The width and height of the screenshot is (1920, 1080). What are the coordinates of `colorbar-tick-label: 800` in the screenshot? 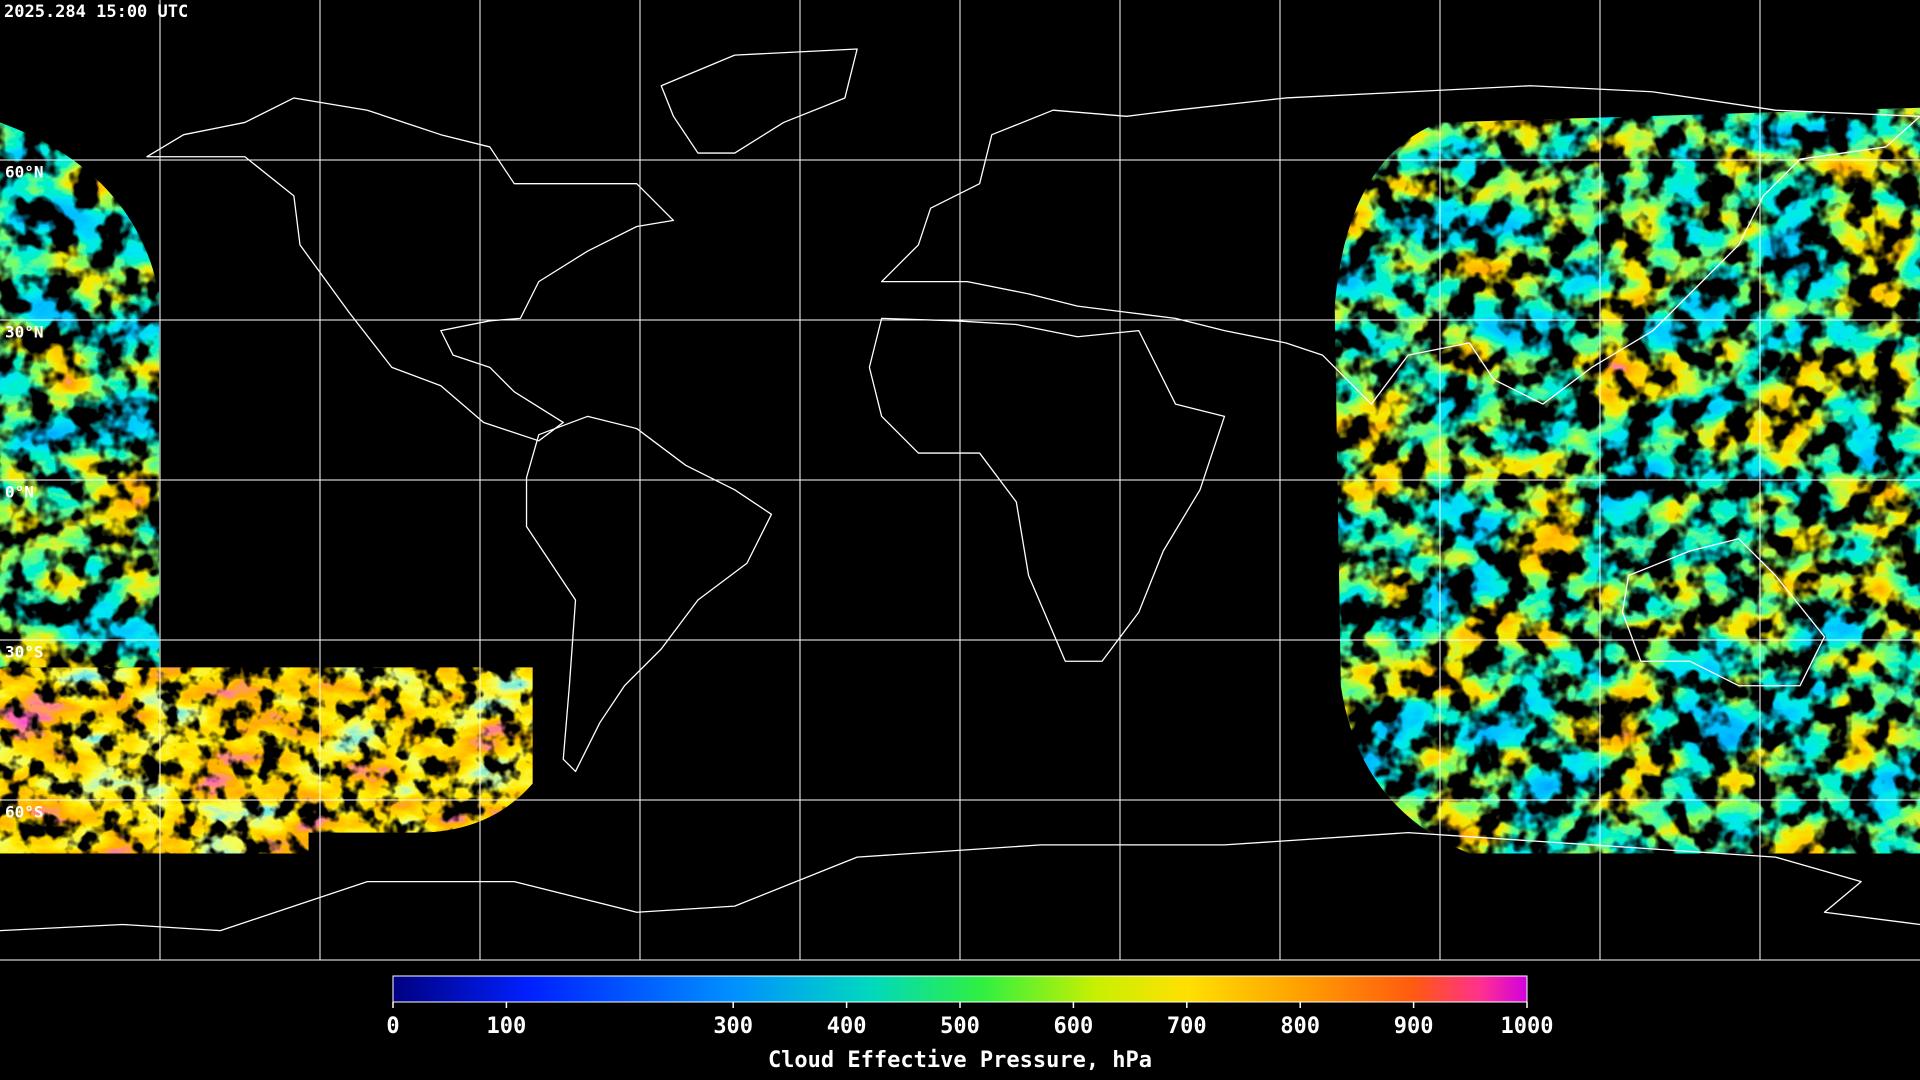 It's located at (1300, 1026).